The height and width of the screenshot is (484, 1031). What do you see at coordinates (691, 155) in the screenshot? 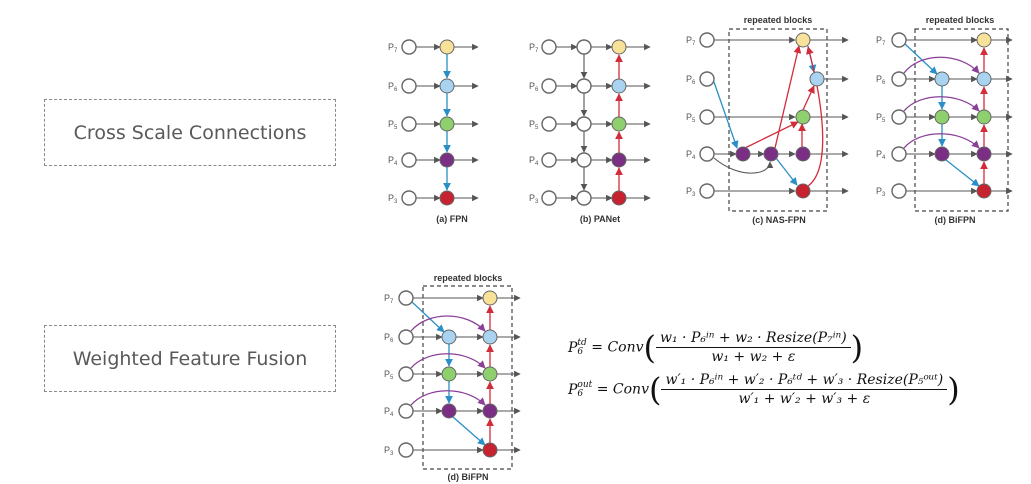
I see `nasfpn-label-p4: P4` at bounding box center [691, 155].